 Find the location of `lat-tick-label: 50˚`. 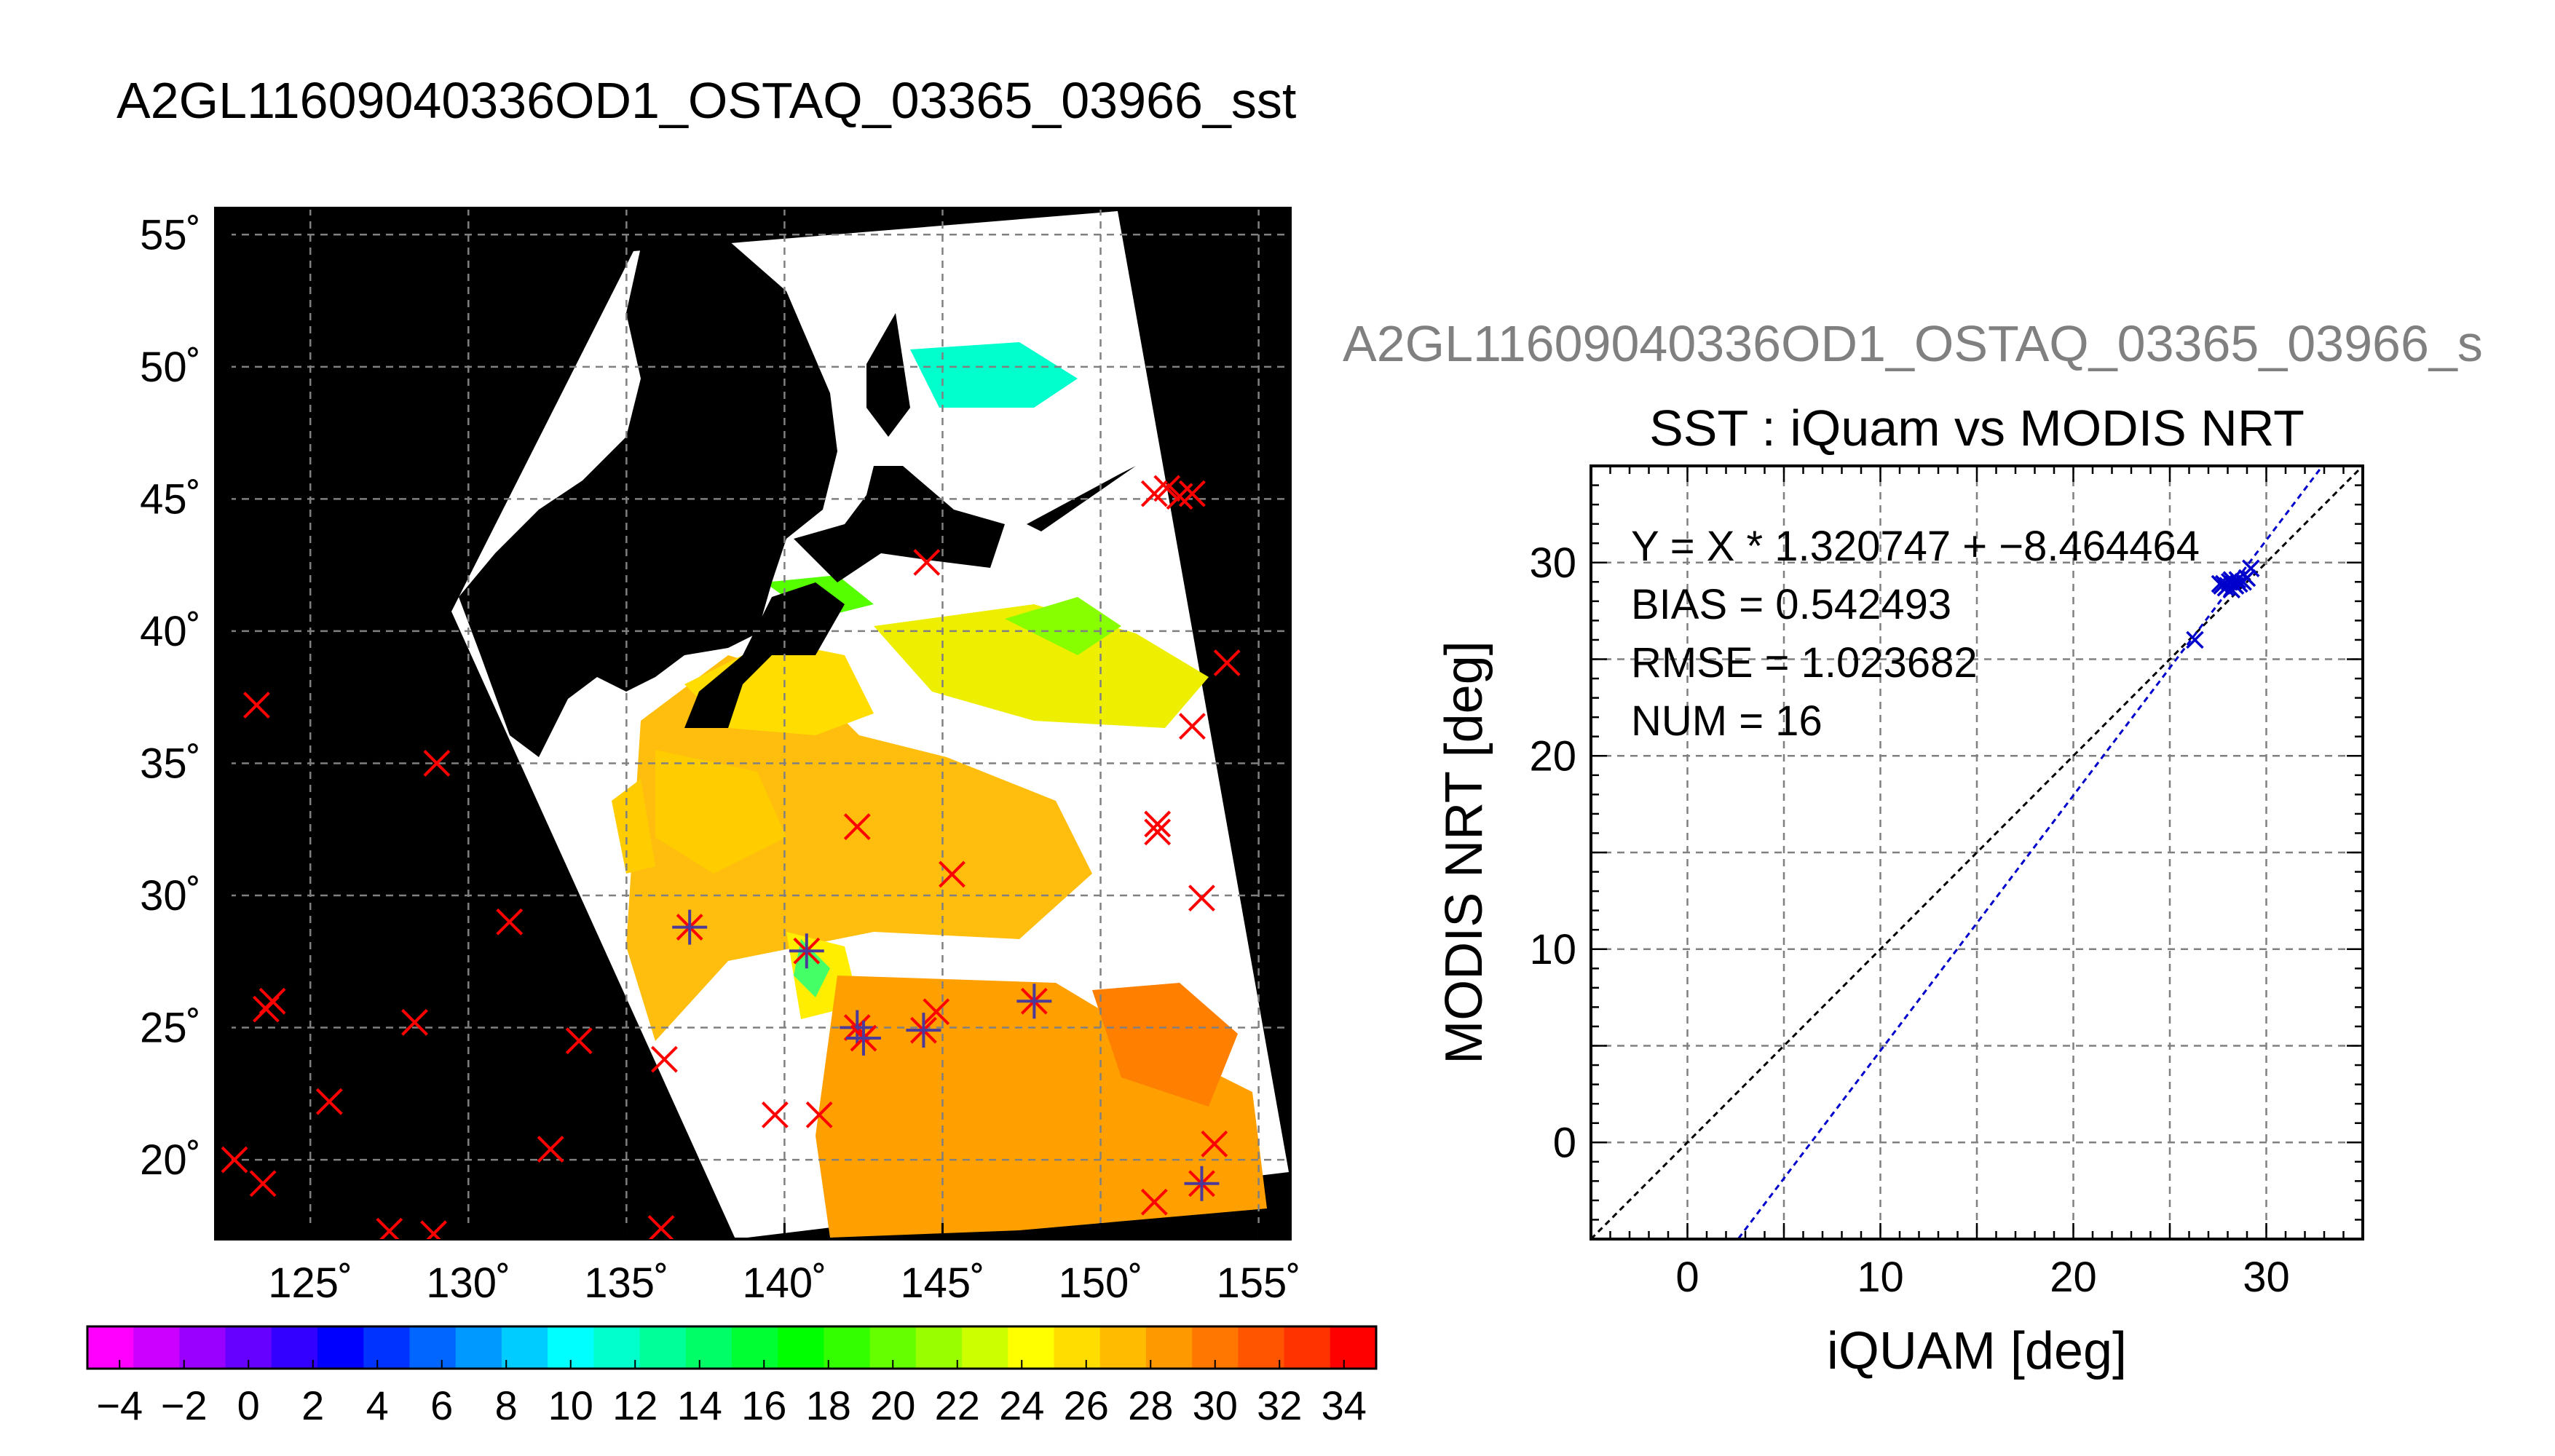

lat-tick-label: 50˚ is located at coordinates (170, 367).